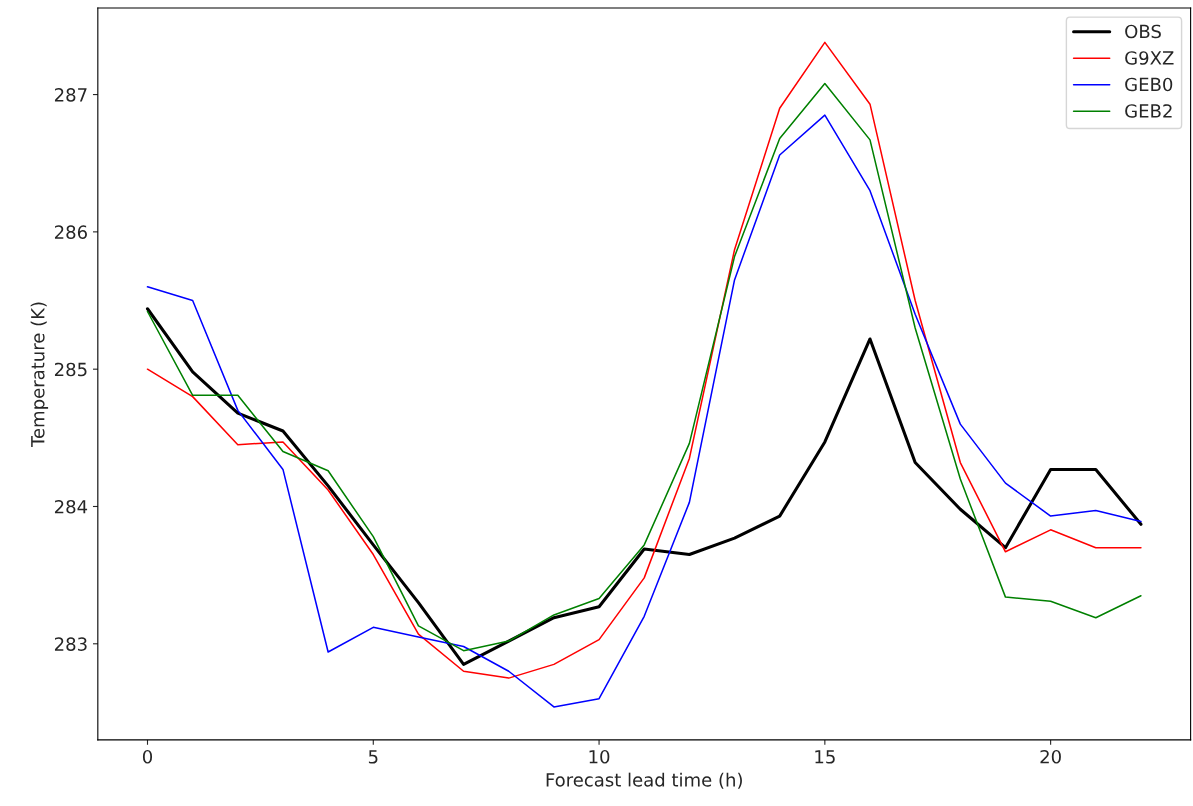 The image size is (1193, 806). Describe the element at coordinates (70, 232) in the screenshot. I see `y-tick-label: 286` at that location.